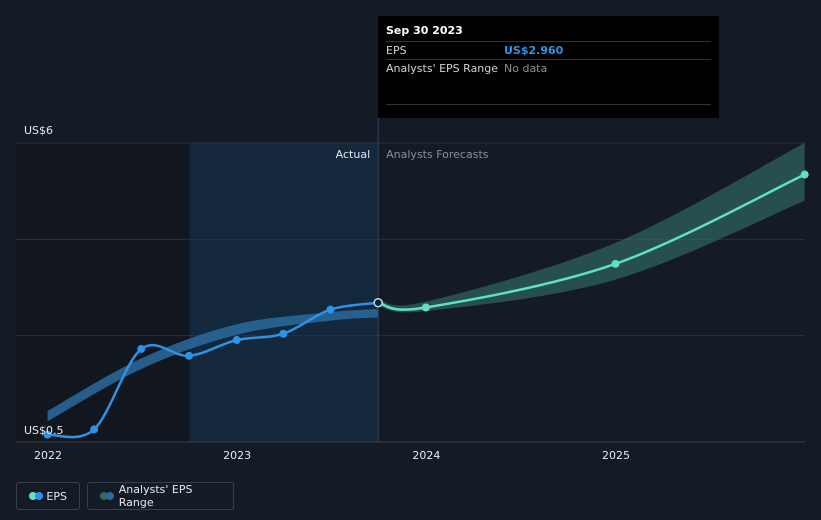 Image resolution: width=821 pixels, height=520 pixels. Describe the element at coordinates (591, 242) in the screenshot. I see `eps-line-forecast` at that location.